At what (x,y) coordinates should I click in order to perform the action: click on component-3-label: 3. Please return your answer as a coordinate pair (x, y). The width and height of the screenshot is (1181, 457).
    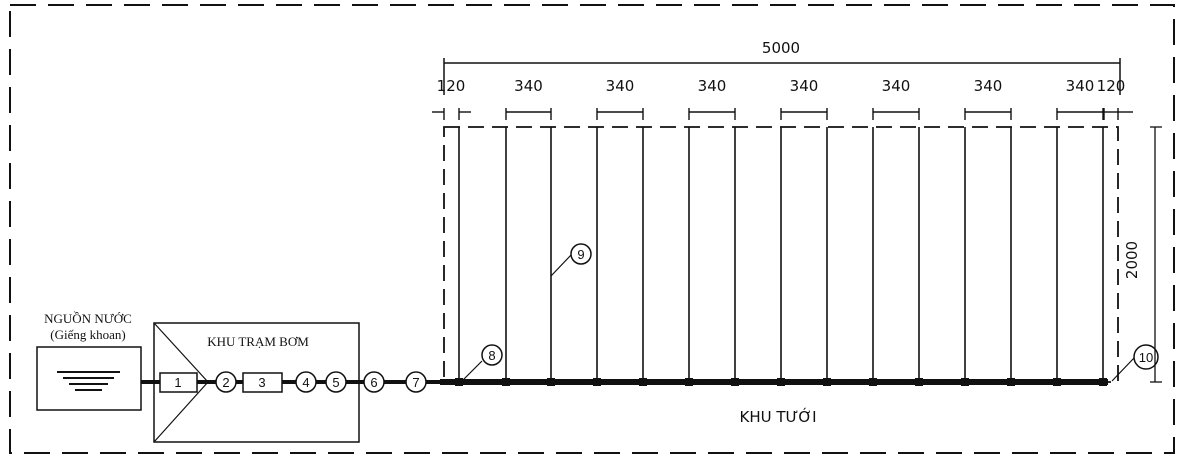
    Looking at the image, I should click on (261, 382).